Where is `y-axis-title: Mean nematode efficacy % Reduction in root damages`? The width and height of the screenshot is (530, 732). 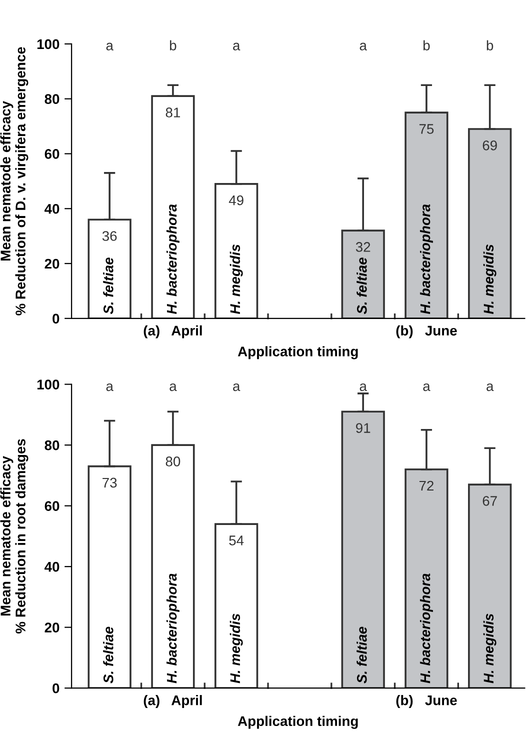
y-axis-title: Mean nematode efficacy % Reduction in root damages is located at coordinates (14, 536).